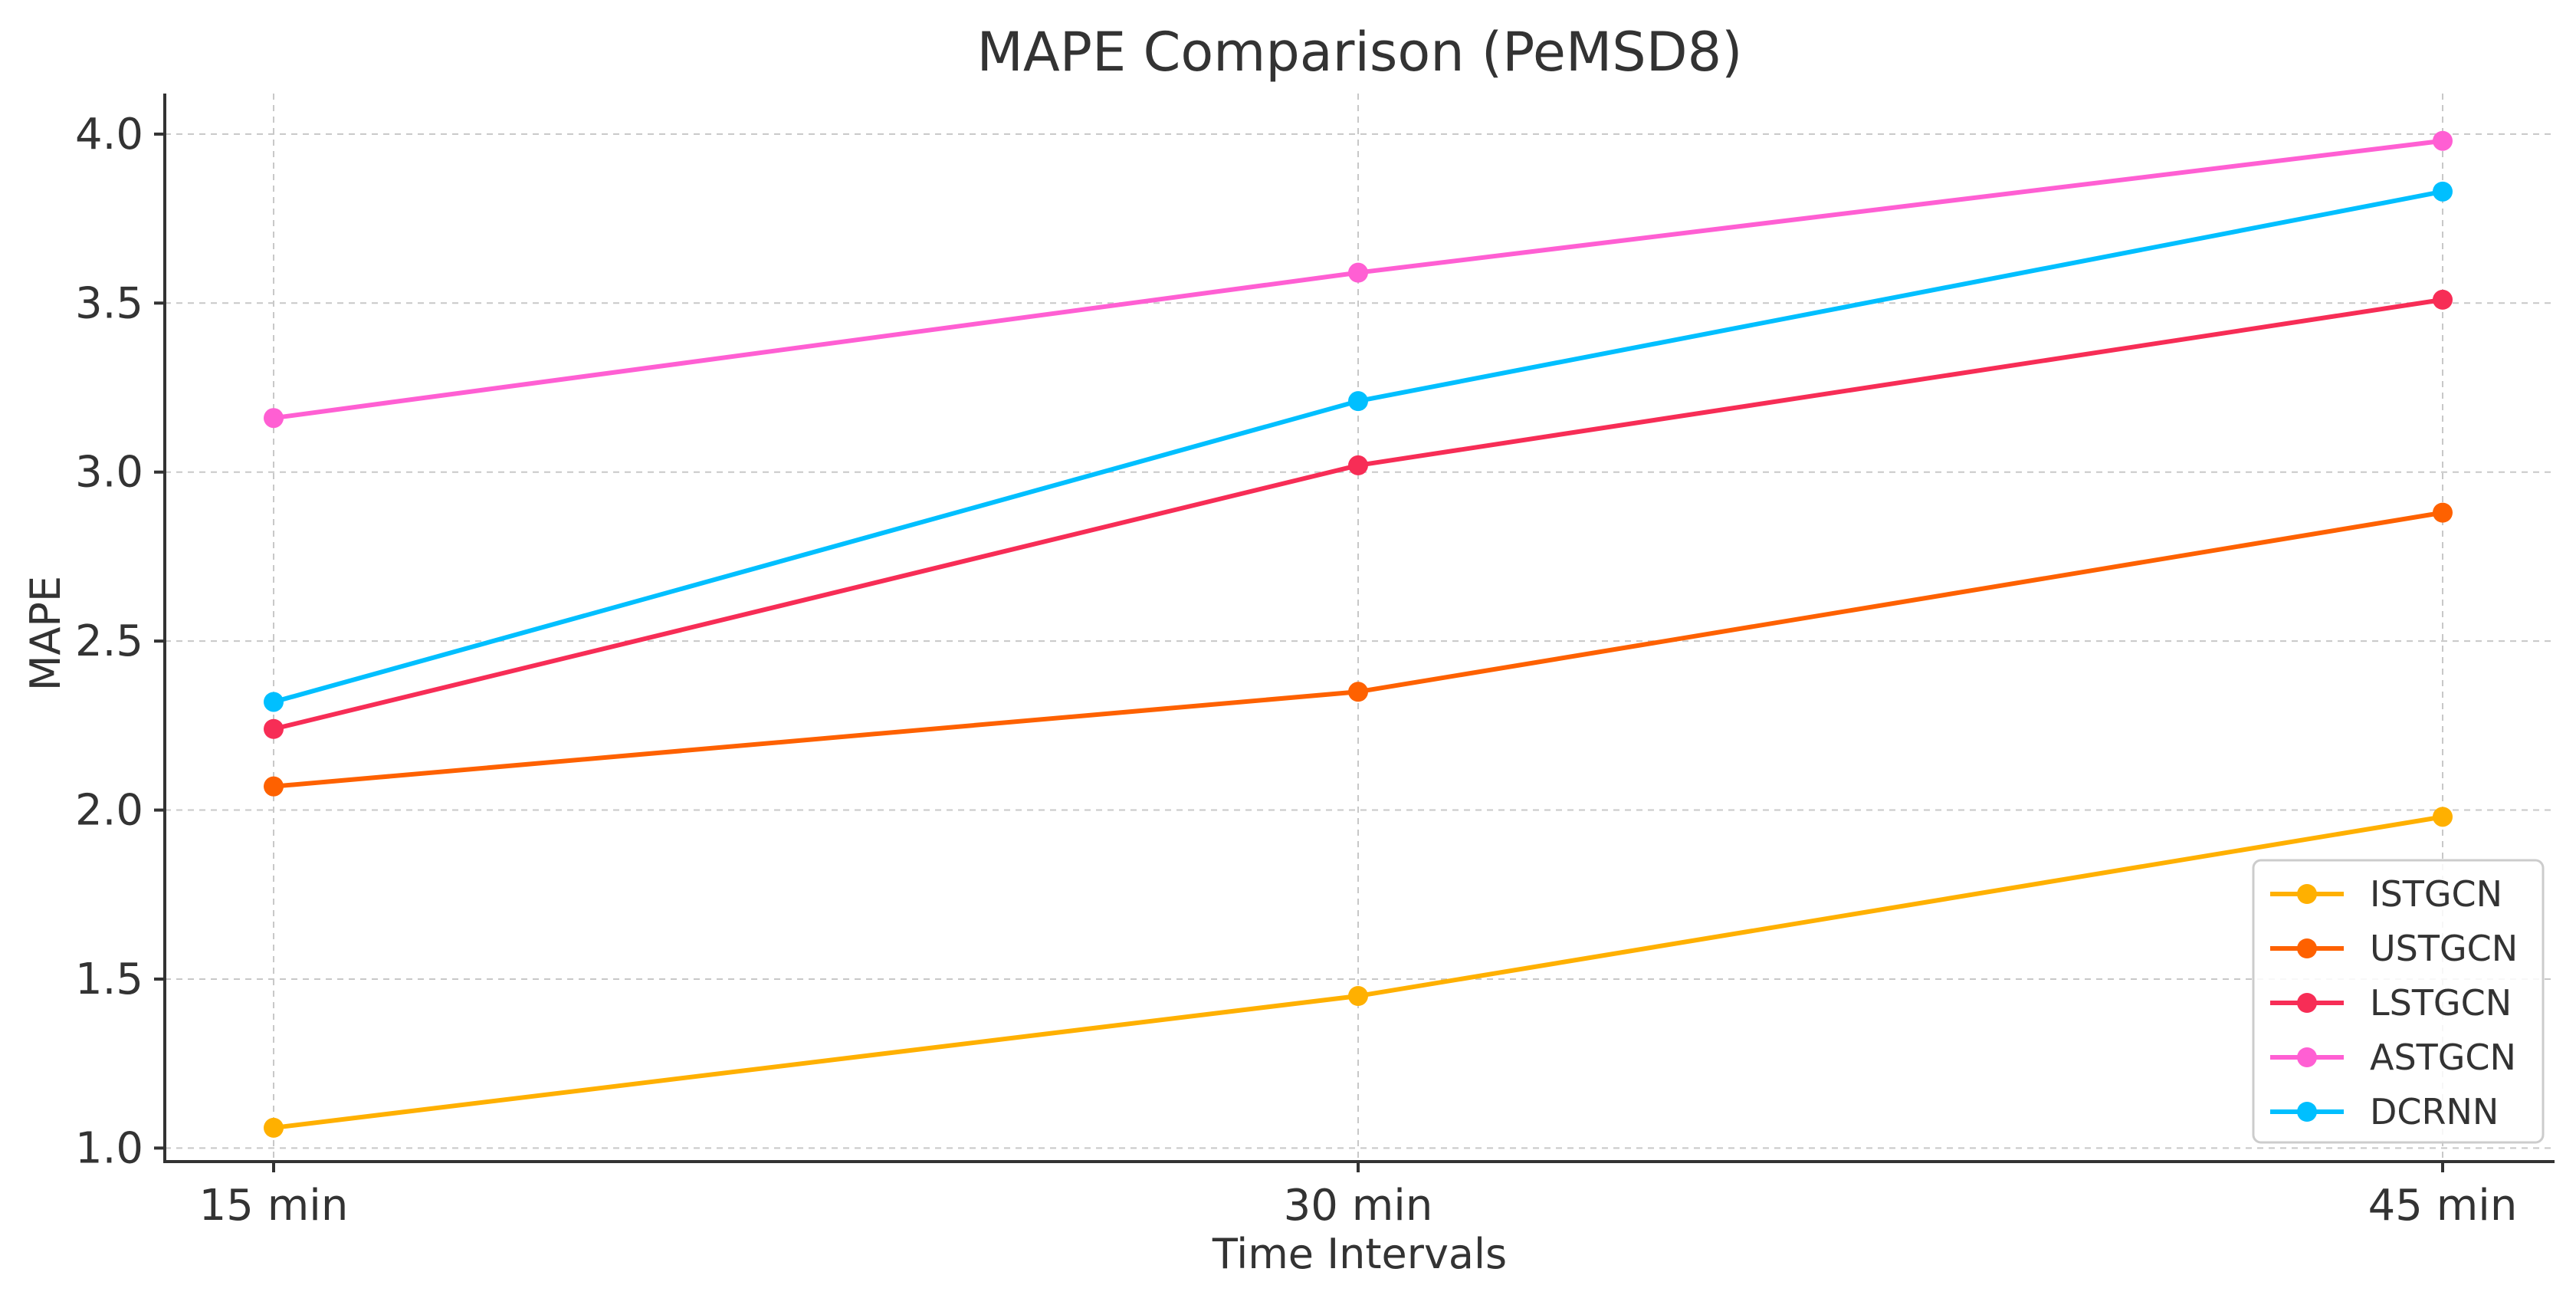  Describe the element at coordinates (2307, 894) in the screenshot. I see `legend-marker-istgcn` at that location.